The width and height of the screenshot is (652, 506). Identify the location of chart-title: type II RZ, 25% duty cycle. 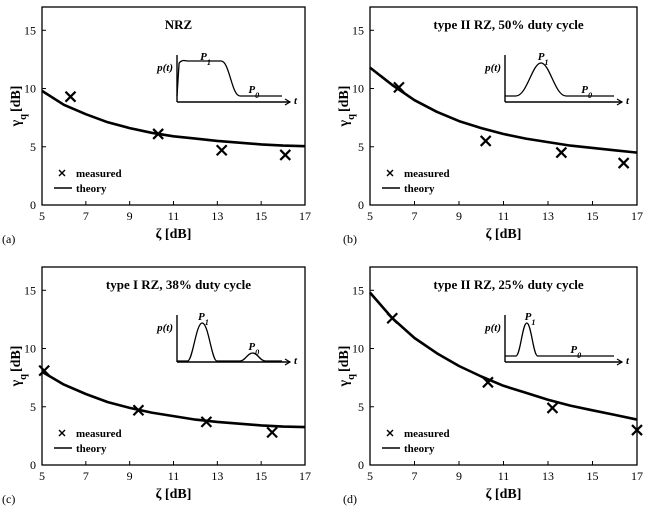
(508, 284).